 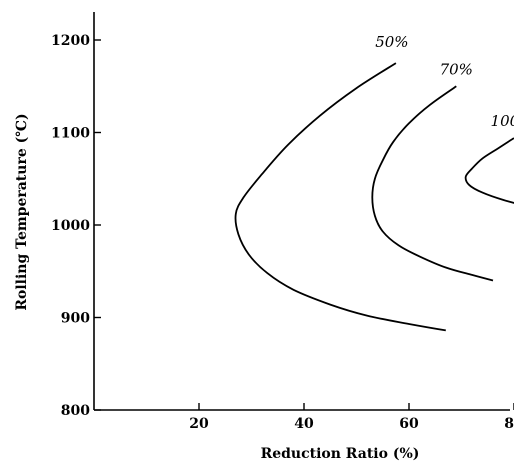 What do you see at coordinates (509, 424) in the screenshot?
I see `x-tick-label-80: 80` at bounding box center [509, 424].